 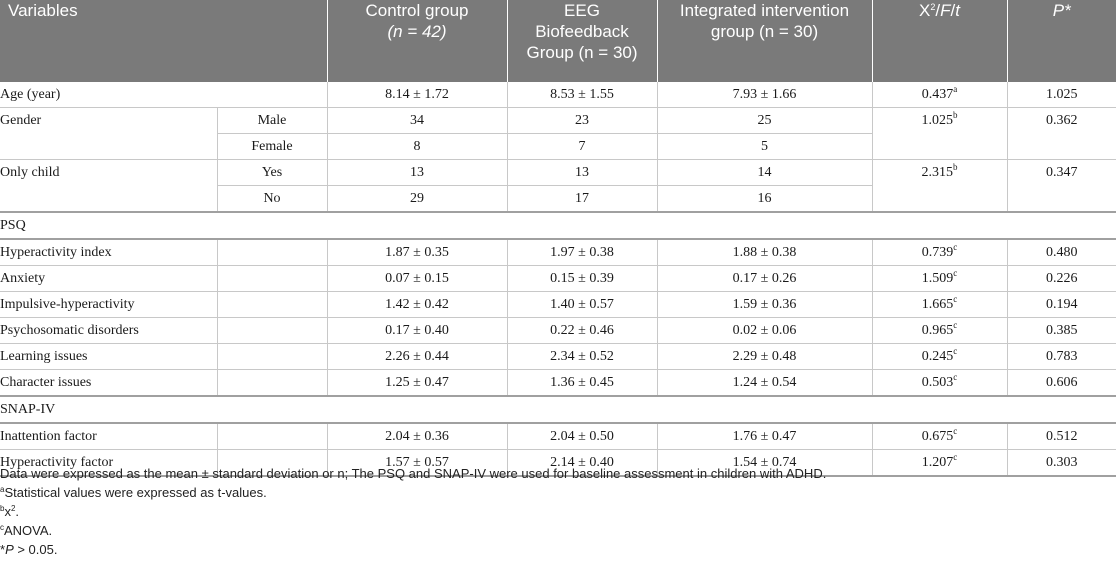 What do you see at coordinates (417, 172) in the screenshot?
I see `cell-control: 13` at bounding box center [417, 172].